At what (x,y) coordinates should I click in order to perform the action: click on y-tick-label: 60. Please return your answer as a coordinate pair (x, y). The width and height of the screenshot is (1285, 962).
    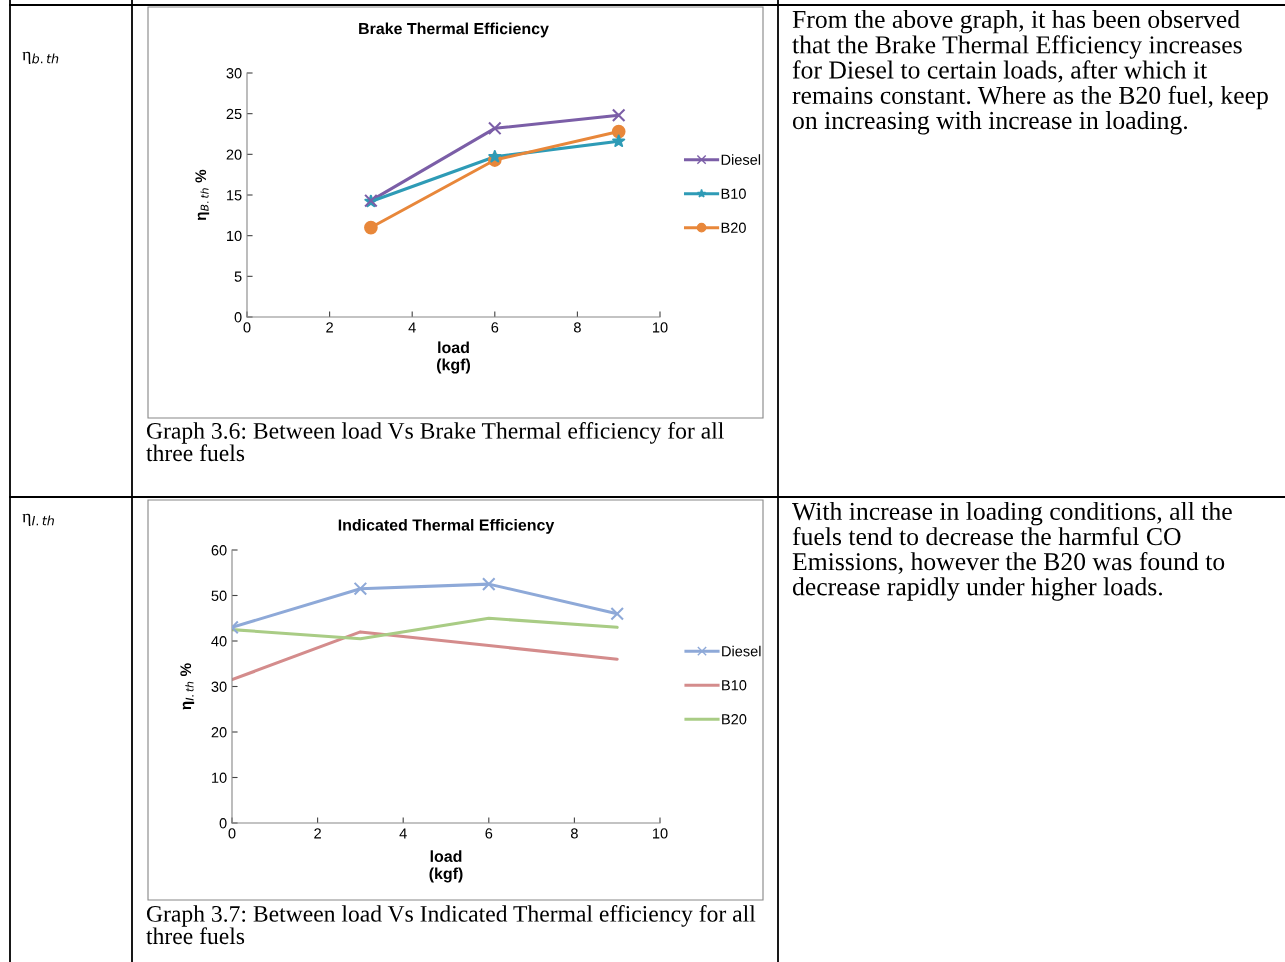
    Looking at the image, I should click on (219, 550).